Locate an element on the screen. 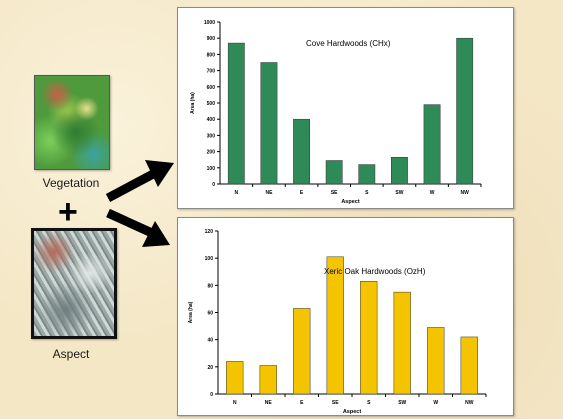  y-tick-label: 200 is located at coordinates (211, 153).